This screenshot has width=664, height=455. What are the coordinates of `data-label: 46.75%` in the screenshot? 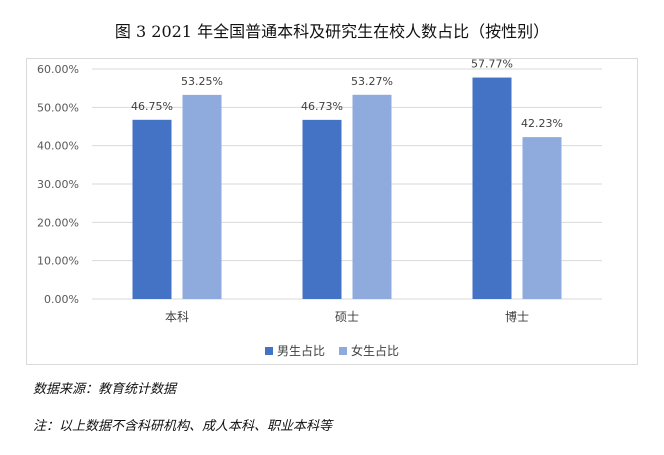 It's located at (152, 106).